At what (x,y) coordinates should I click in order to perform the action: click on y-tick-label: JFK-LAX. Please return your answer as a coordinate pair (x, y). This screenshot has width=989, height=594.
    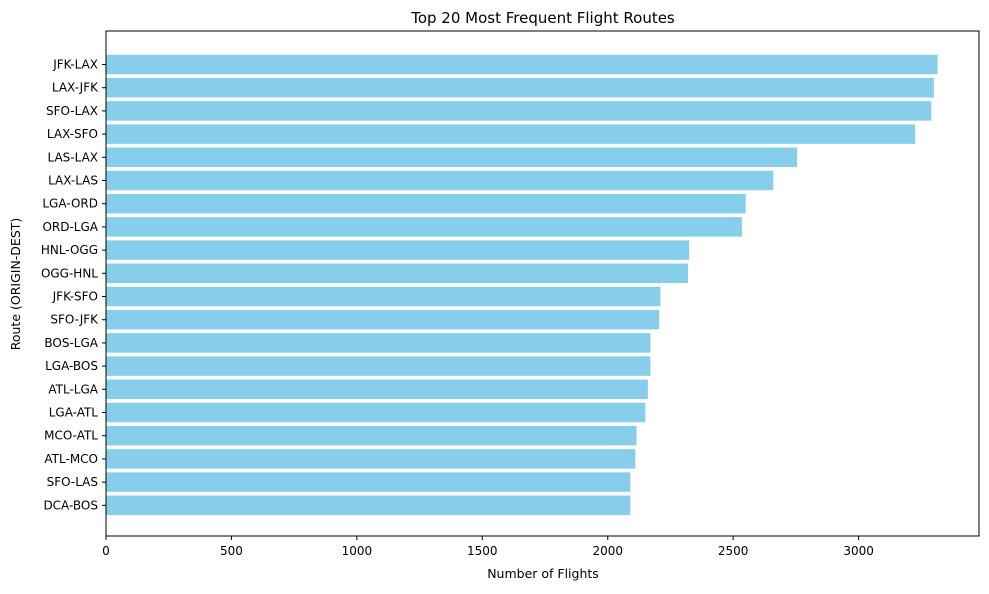
    Looking at the image, I should click on (75, 65).